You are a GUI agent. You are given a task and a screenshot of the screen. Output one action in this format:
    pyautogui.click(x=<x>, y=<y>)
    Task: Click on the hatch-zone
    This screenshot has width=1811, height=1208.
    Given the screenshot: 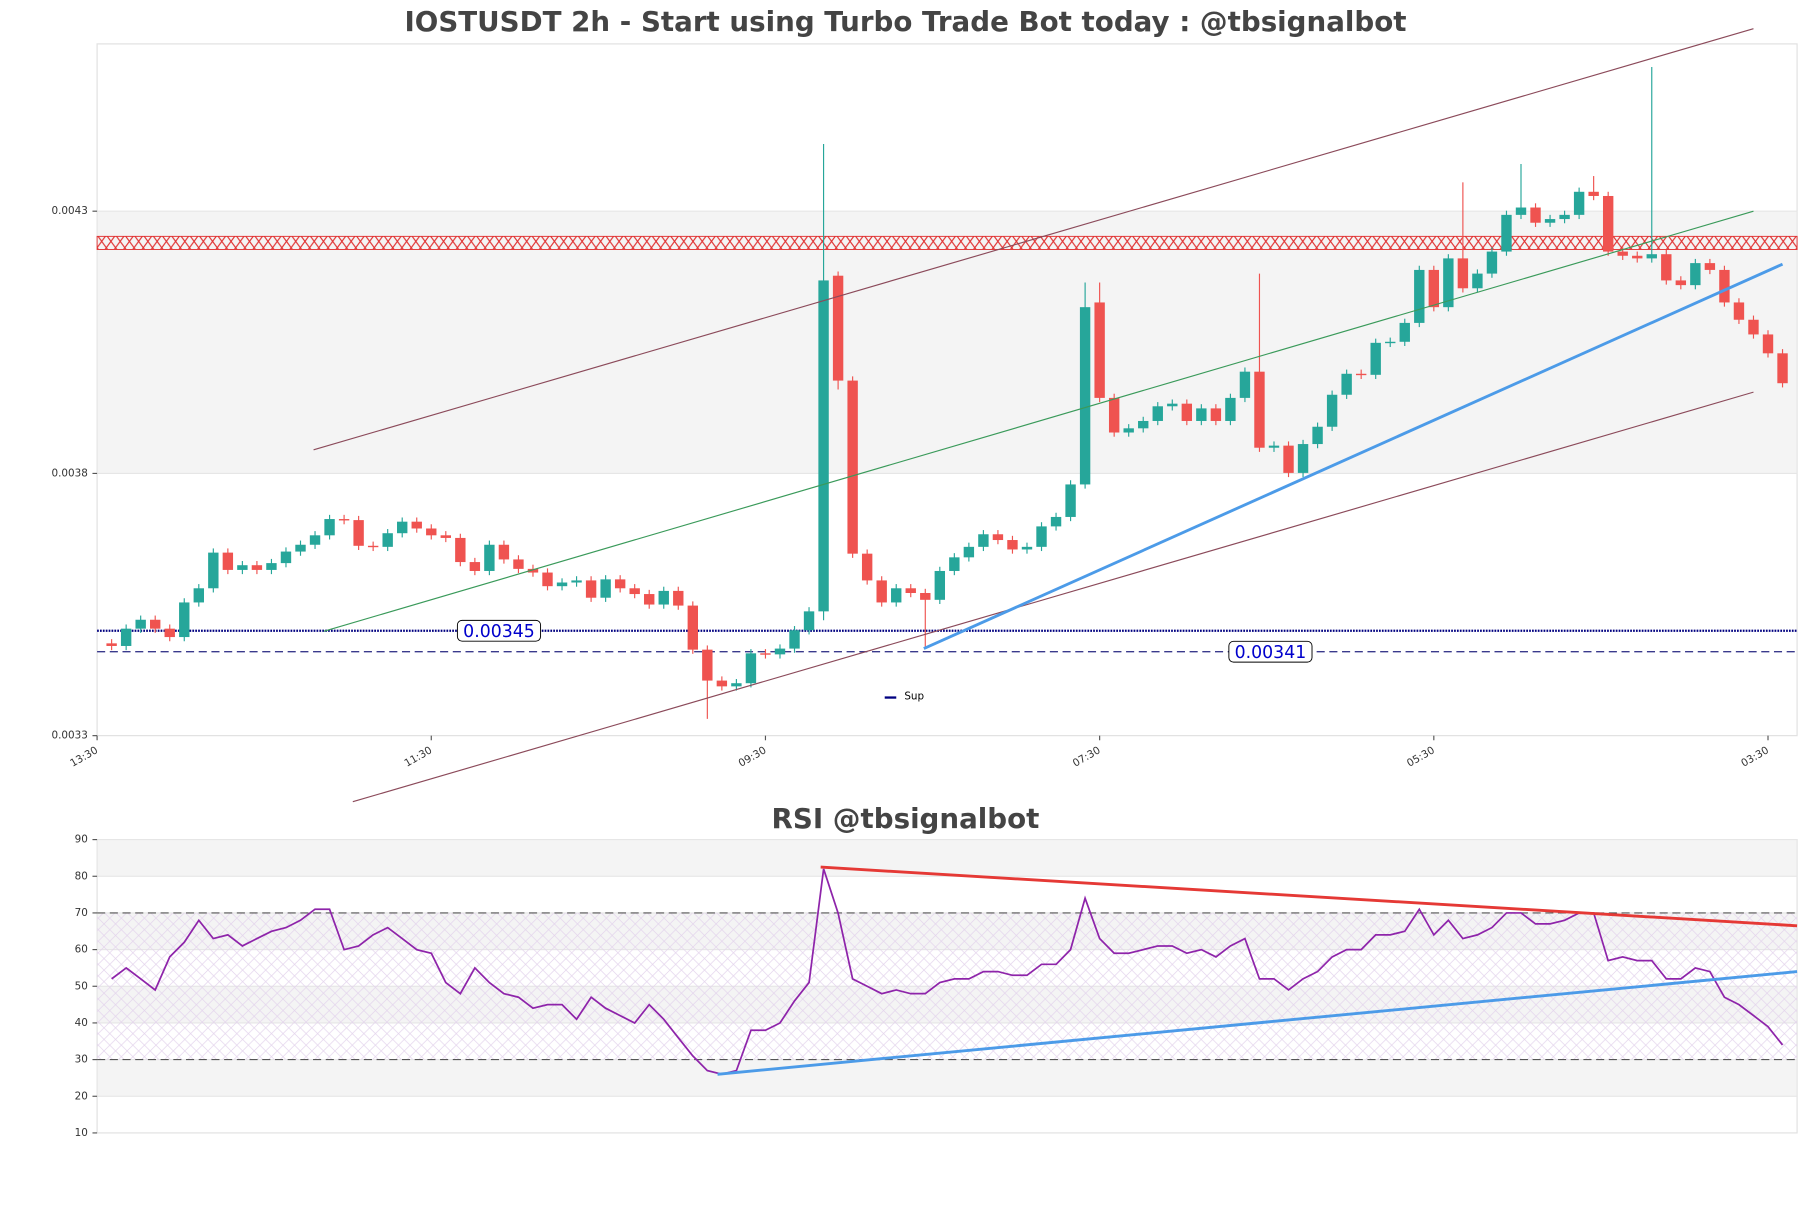 What is the action you would take?
    pyautogui.click(x=947, y=986)
    